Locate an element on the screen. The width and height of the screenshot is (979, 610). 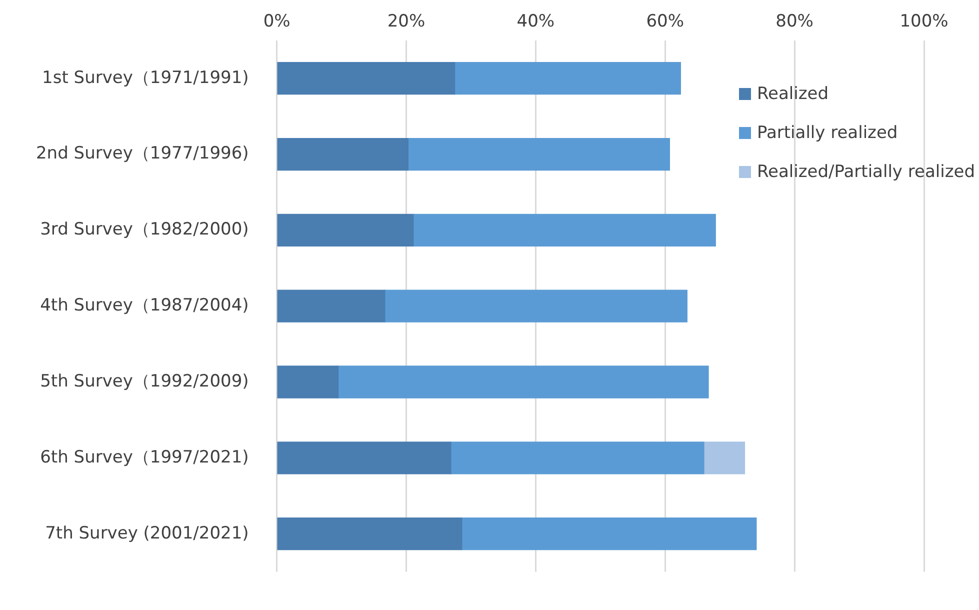
x-tick-label: 20% is located at coordinates (406, 22).